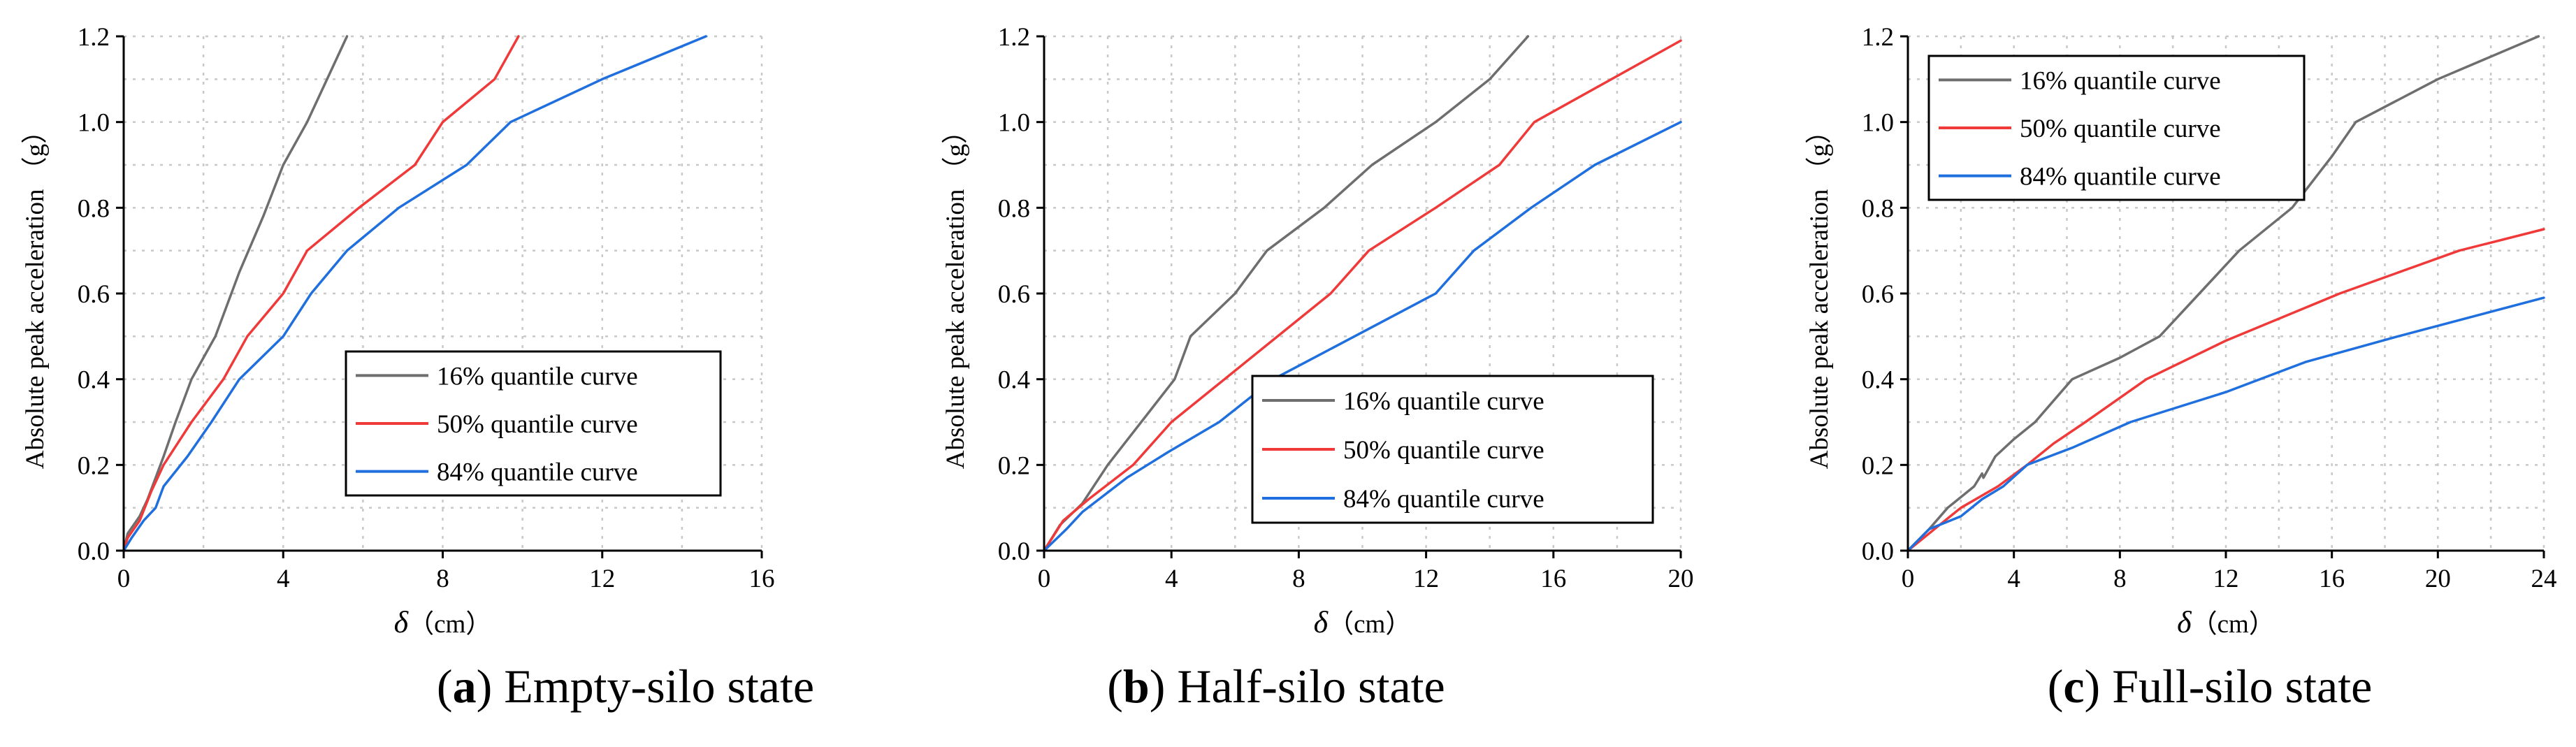 This screenshot has width=2576, height=747. What do you see at coordinates (465, 686) in the screenshot?
I see `caption-letter: a` at bounding box center [465, 686].